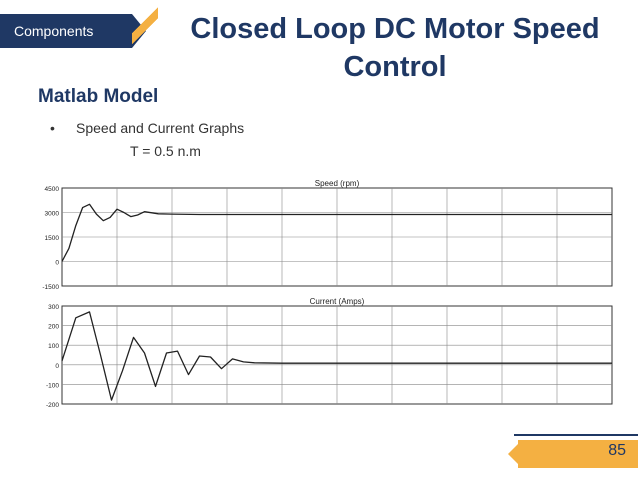  Describe the element at coordinates (145, 24) in the screenshot. I see `section-tag-accent` at that location.